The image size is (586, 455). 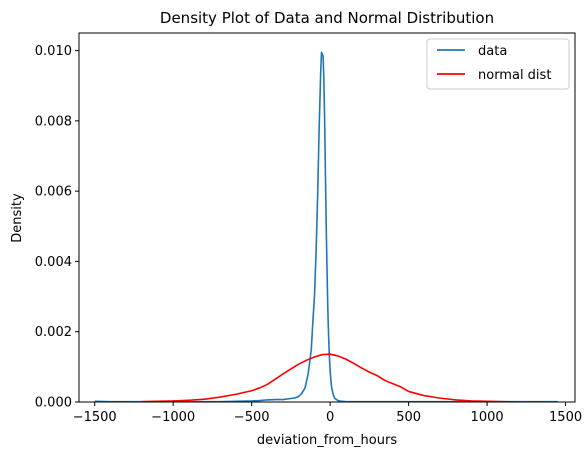 What do you see at coordinates (17, 218) in the screenshot?
I see `y-axis-label: Density` at bounding box center [17, 218].